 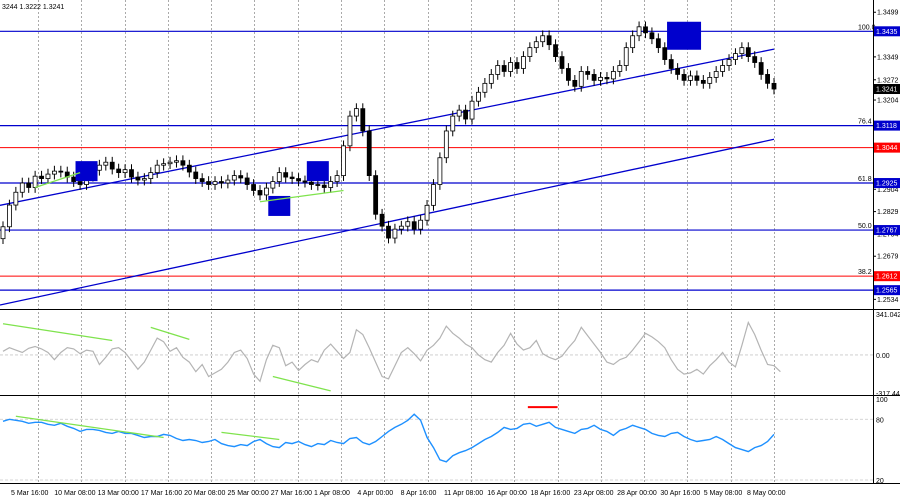 What do you see at coordinates (391, 351) in the screenshot?
I see `cci-series-line` at bounding box center [391, 351].